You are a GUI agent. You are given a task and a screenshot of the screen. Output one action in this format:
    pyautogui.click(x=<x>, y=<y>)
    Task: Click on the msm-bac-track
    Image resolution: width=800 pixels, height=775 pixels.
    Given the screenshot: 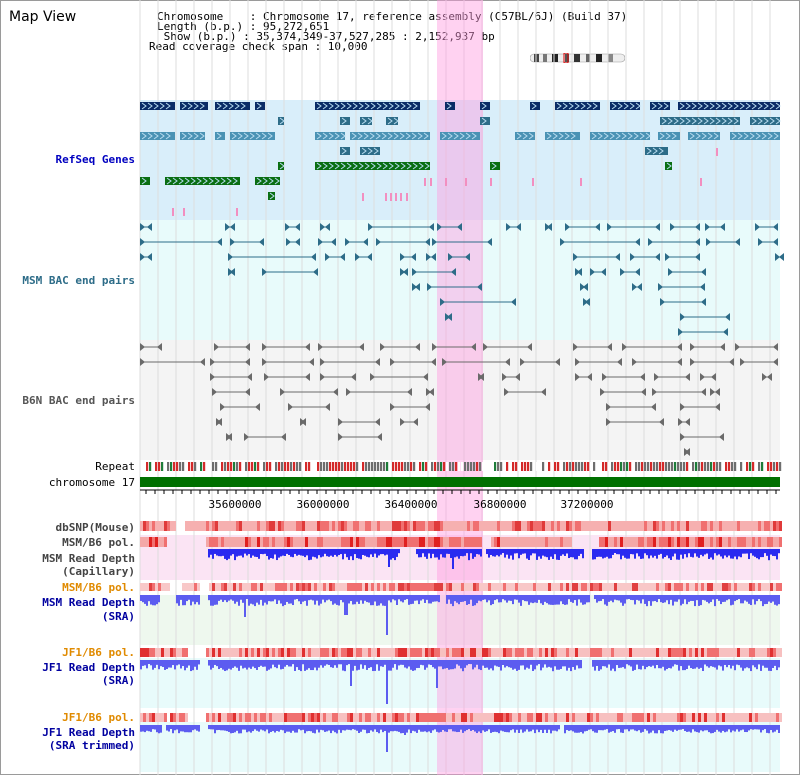 What is the action you would take?
    pyautogui.click(x=462, y=279)
    